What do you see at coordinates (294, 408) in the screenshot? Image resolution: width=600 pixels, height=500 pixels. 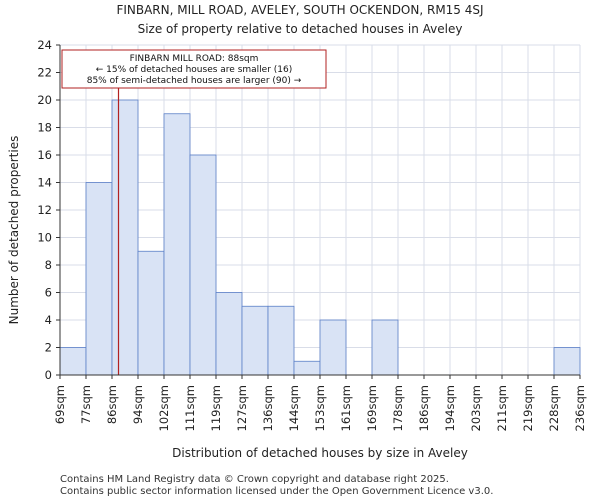 I see `x-tick-label: 144sqm` at bounding box center [294, 408].